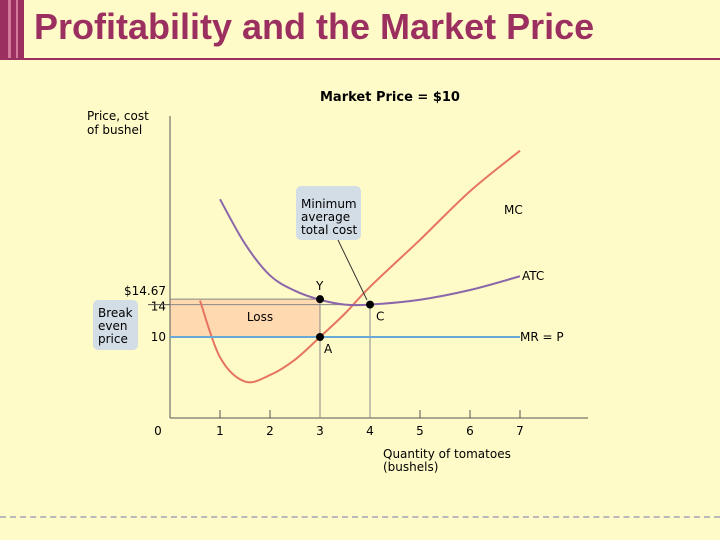 This screenshot has width=720, height=540. Describe the element at coordinates (349, 317) in the screenshot. I see `points: Y A C` at that location.